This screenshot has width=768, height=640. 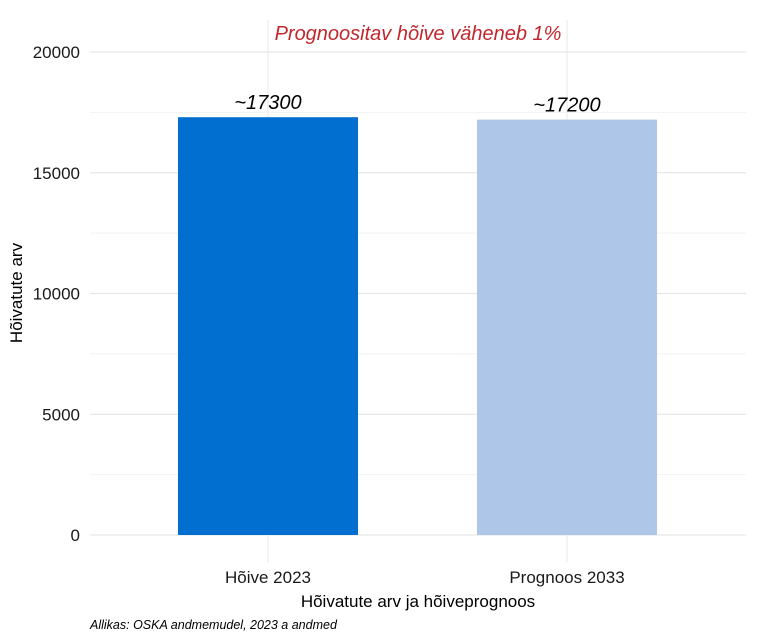 I want to click on x-tick-labels: Hõive 2023 Prognoos 2033, so click(x=425, y=577).